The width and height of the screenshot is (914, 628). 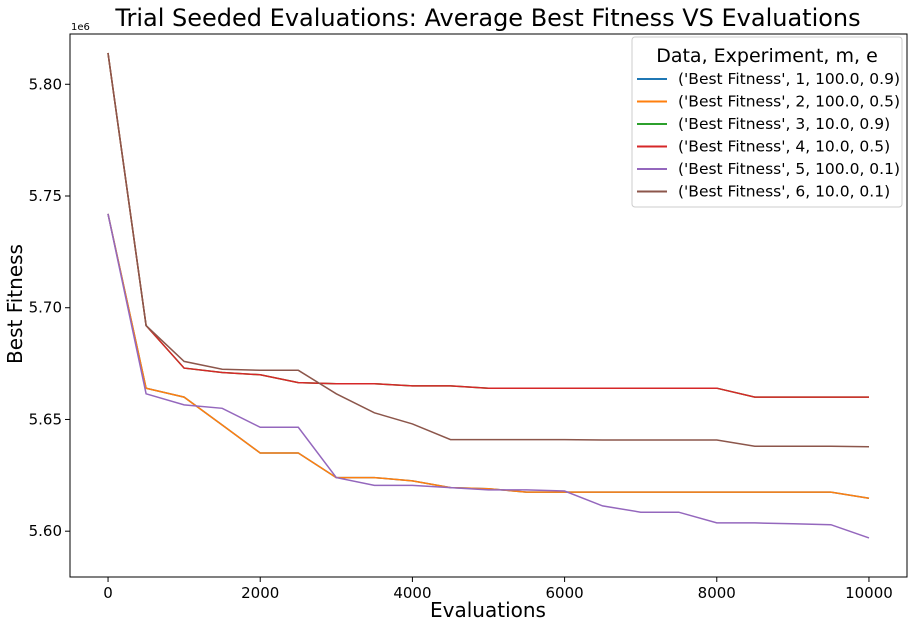 I want to click on legend-box, so click(x=767, y=122).